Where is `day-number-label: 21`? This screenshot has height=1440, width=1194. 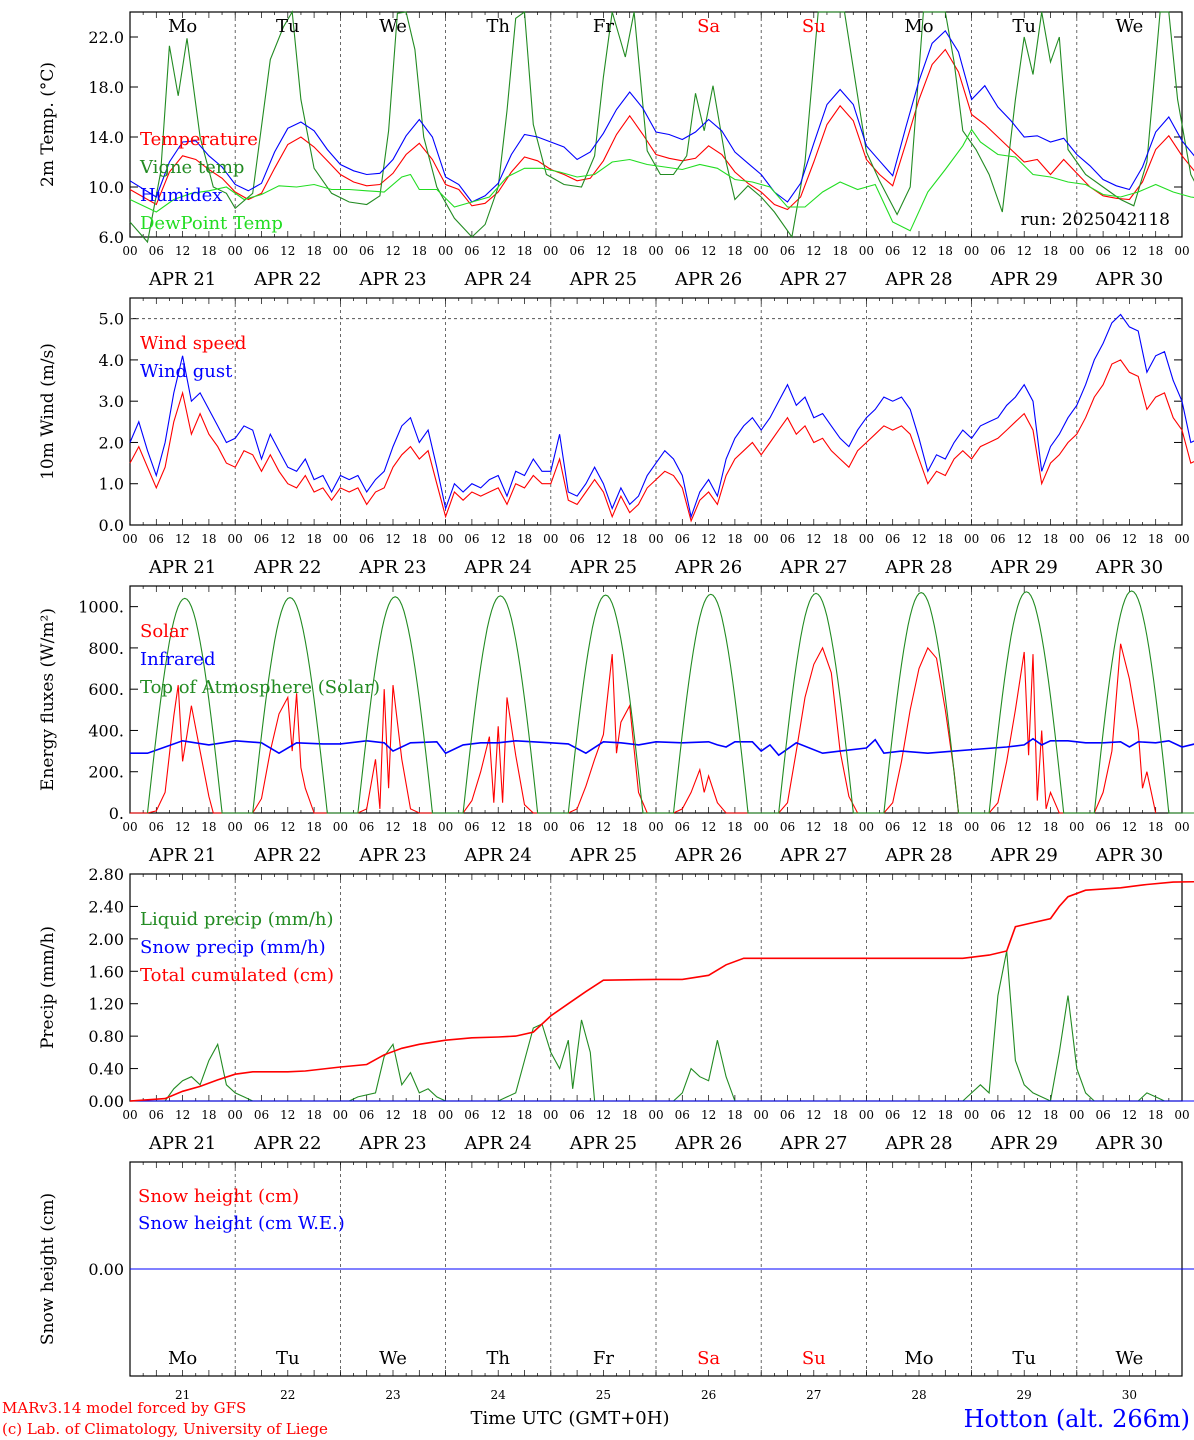 day-number-label: 21 is located at coordinates (182, 1395).